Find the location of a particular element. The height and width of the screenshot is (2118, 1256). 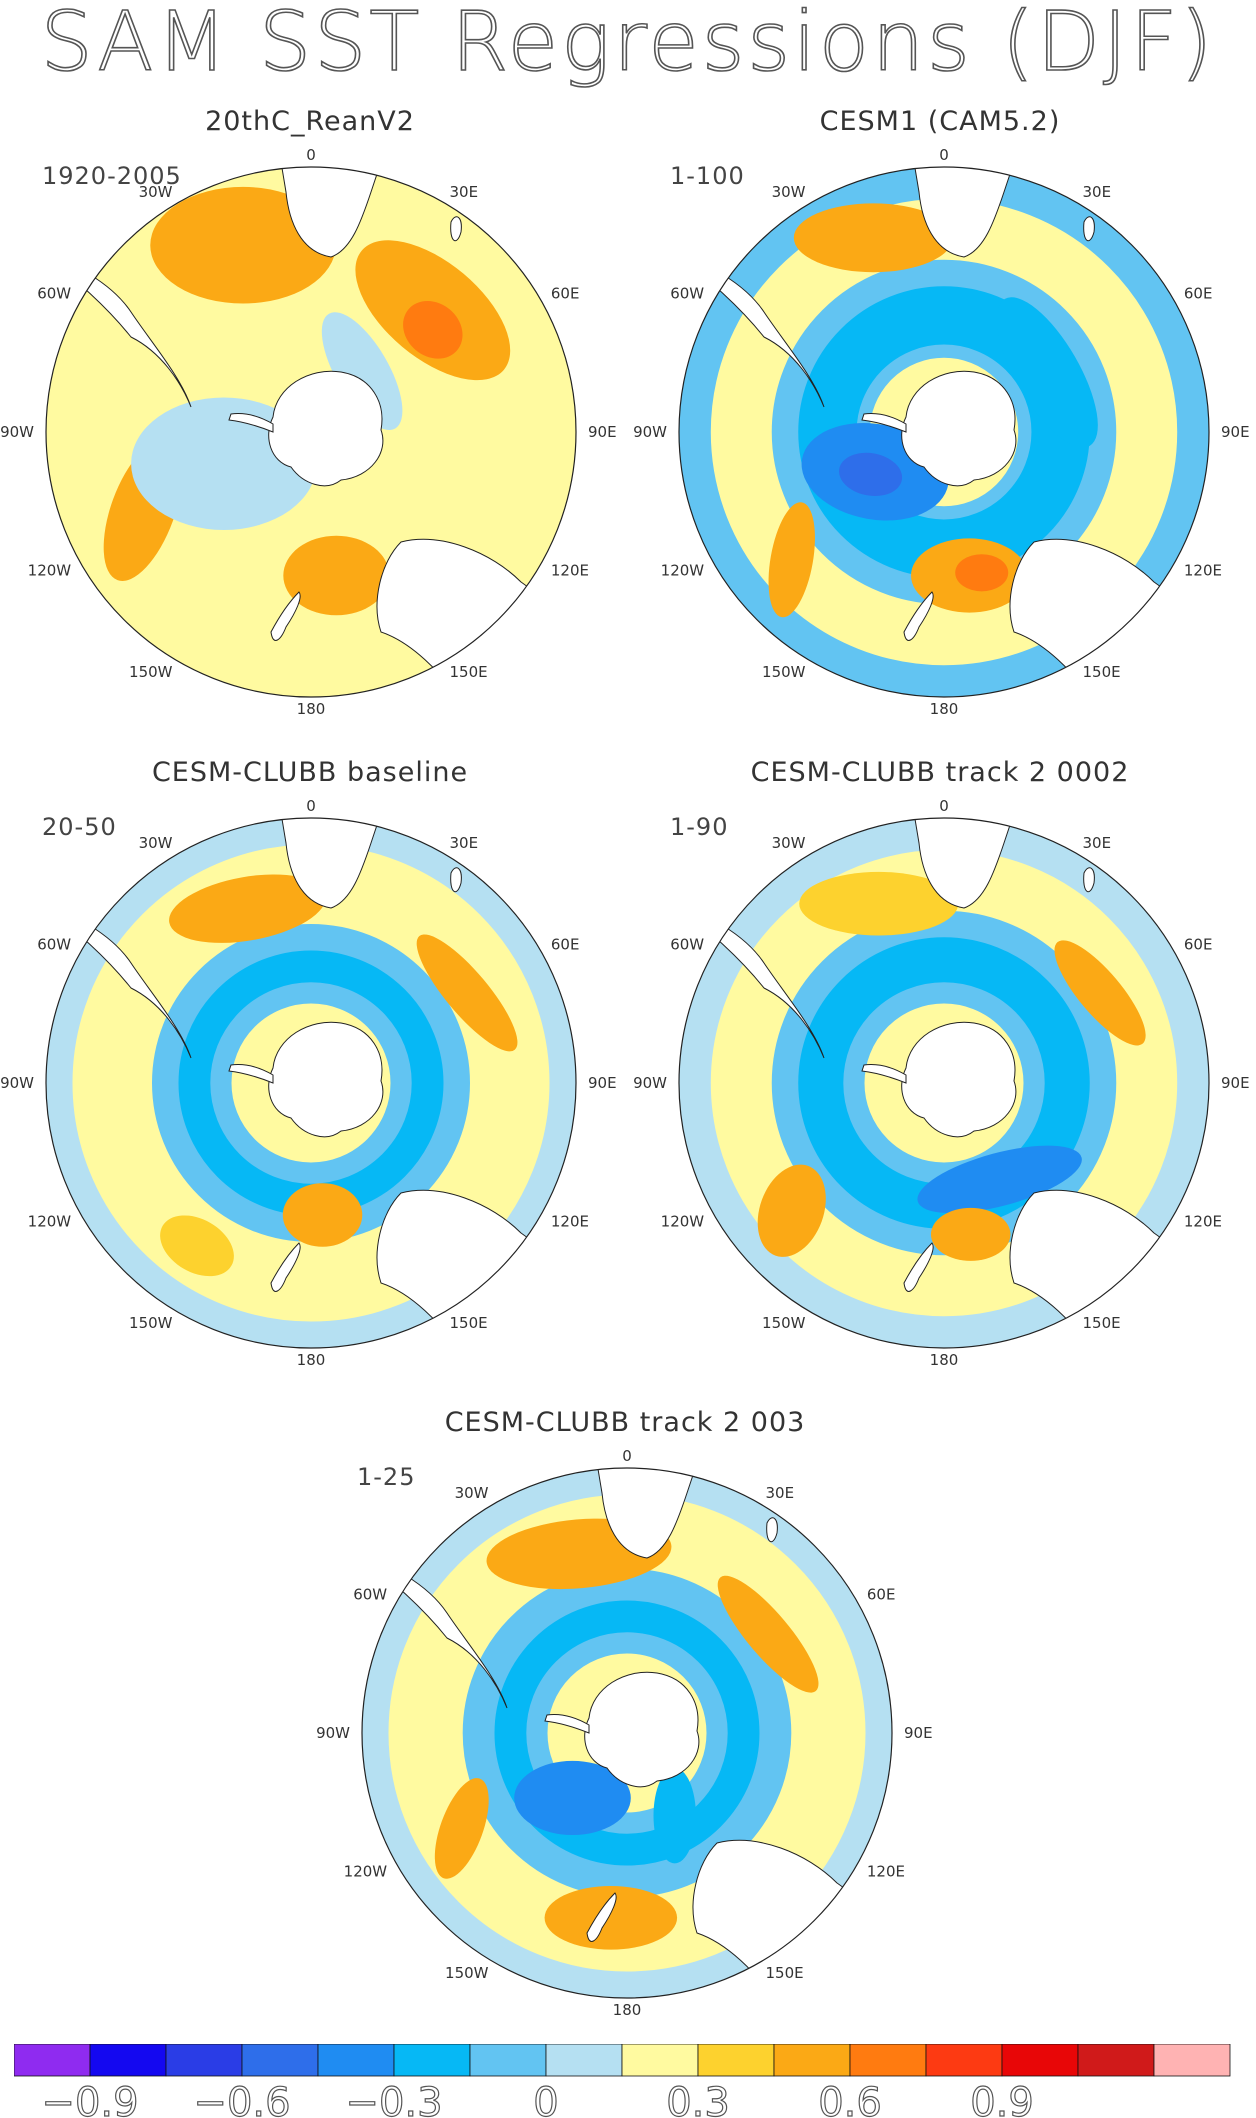

antarctic-peninsula is located at coordinates (884, 1074).